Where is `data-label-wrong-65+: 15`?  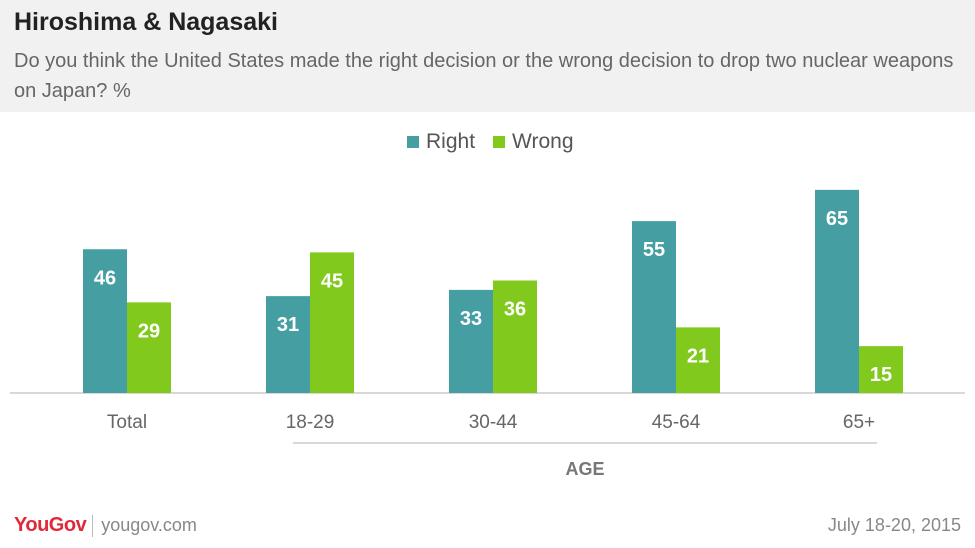
data-label-wrong-65+: 15 is located at coordinates (881, 375).